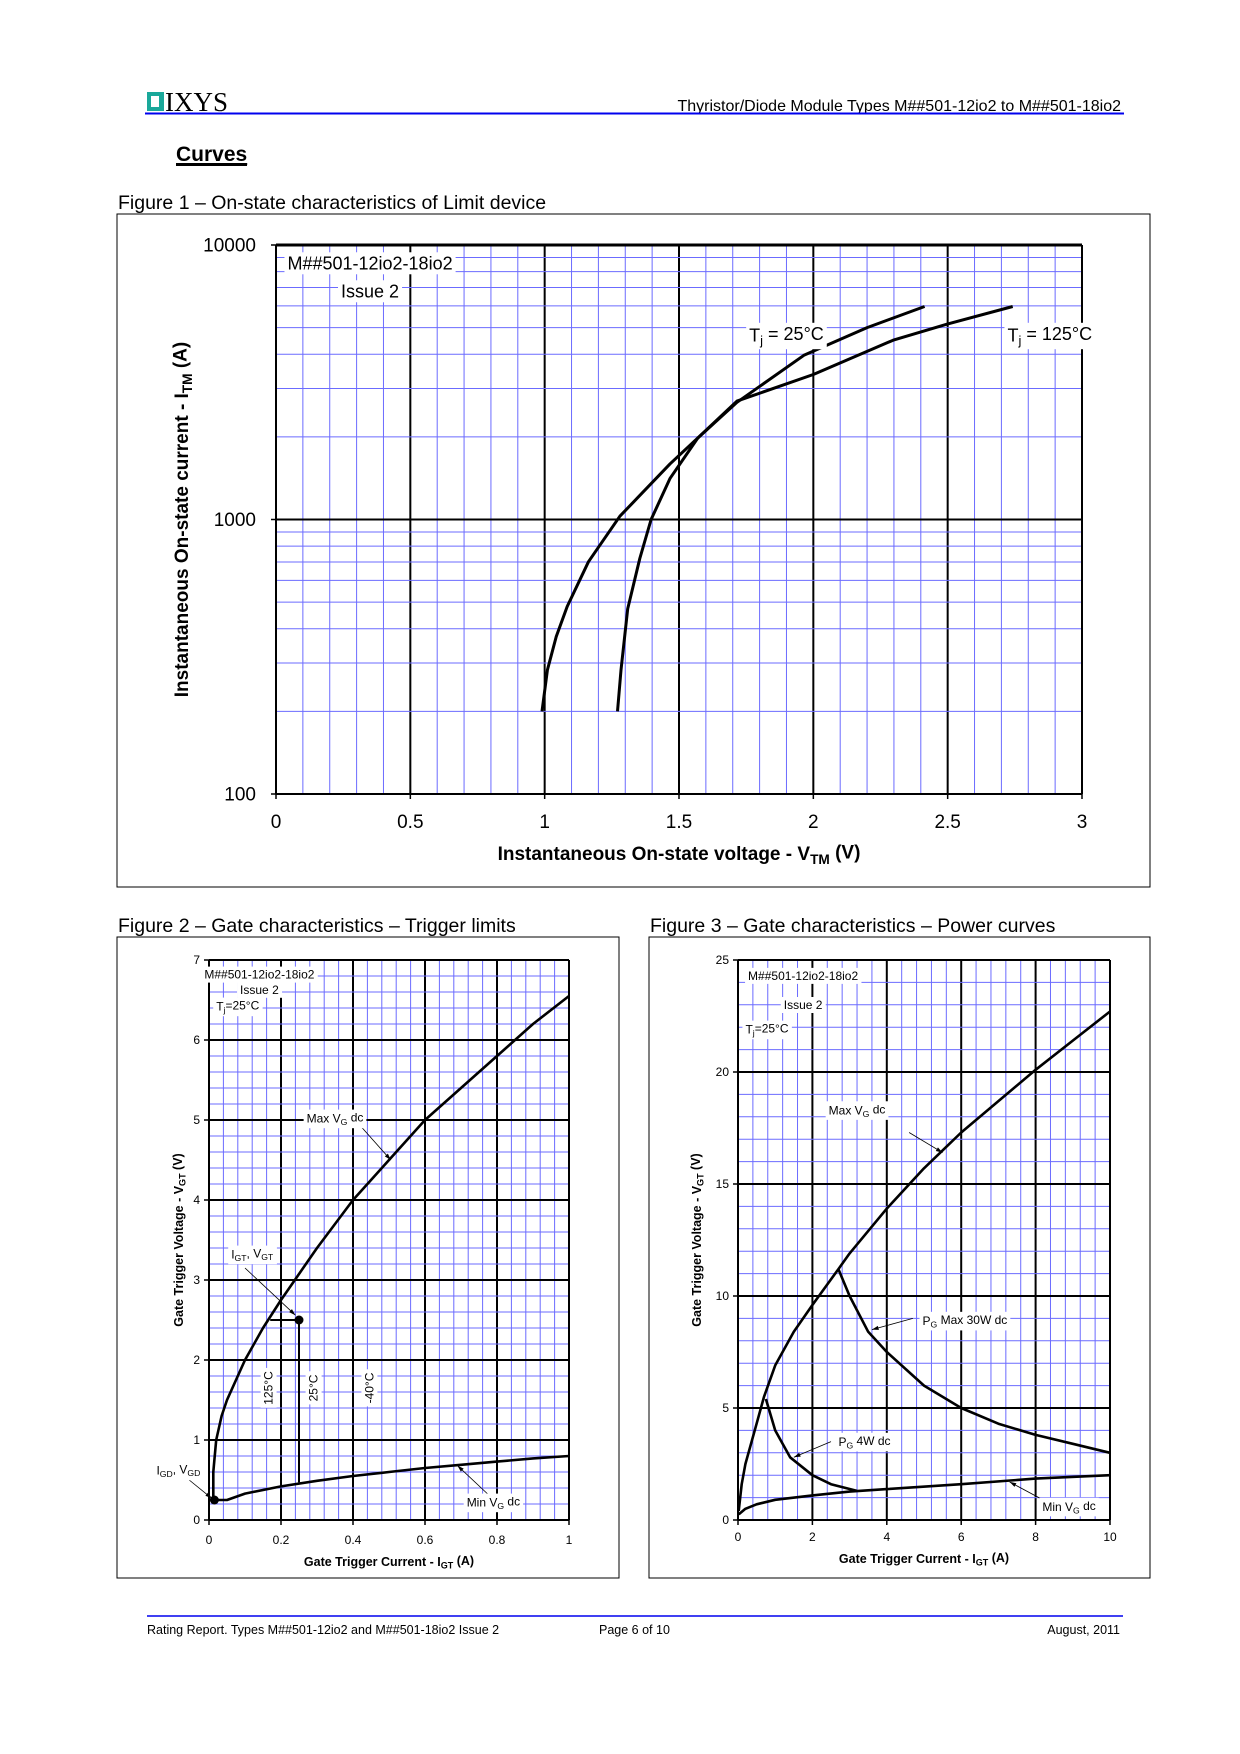 This screenshot has width=1240, height=1754. Describe the element at coordinates (157, 1471) in the screenshot. I see `text-part: I` at that location.